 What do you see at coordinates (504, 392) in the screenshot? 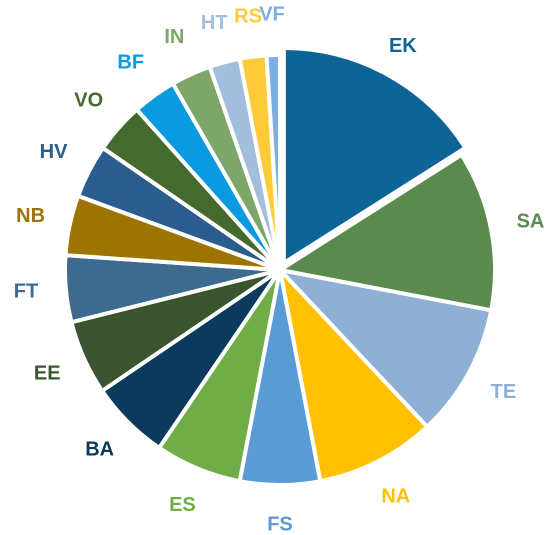
I see `slice-label: TE` at bounding box center [504, 392].